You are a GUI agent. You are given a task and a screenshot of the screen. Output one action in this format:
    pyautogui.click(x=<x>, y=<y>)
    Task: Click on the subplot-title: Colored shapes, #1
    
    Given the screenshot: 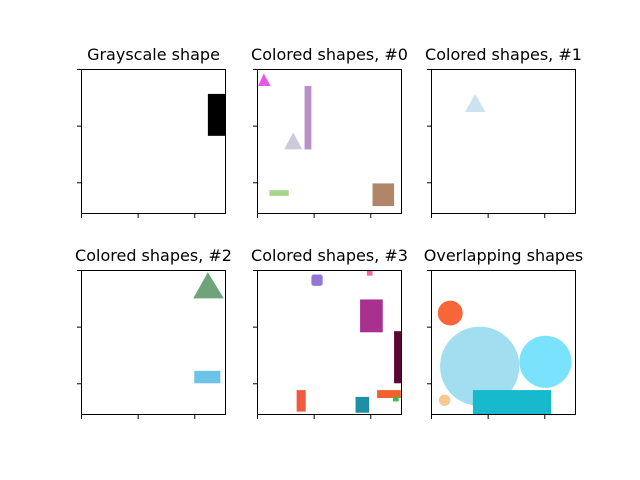 What is the action you would take?
    pyautogui.click(x=503, y=54)
    